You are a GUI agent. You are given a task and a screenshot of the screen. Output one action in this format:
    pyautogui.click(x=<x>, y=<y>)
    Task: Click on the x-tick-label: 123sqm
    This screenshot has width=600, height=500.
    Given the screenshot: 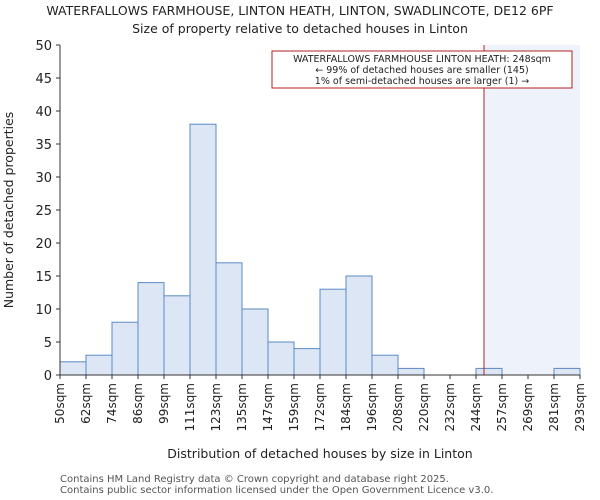 What is the action you would take?
    pyautogui.click(x=216, y=407)
    